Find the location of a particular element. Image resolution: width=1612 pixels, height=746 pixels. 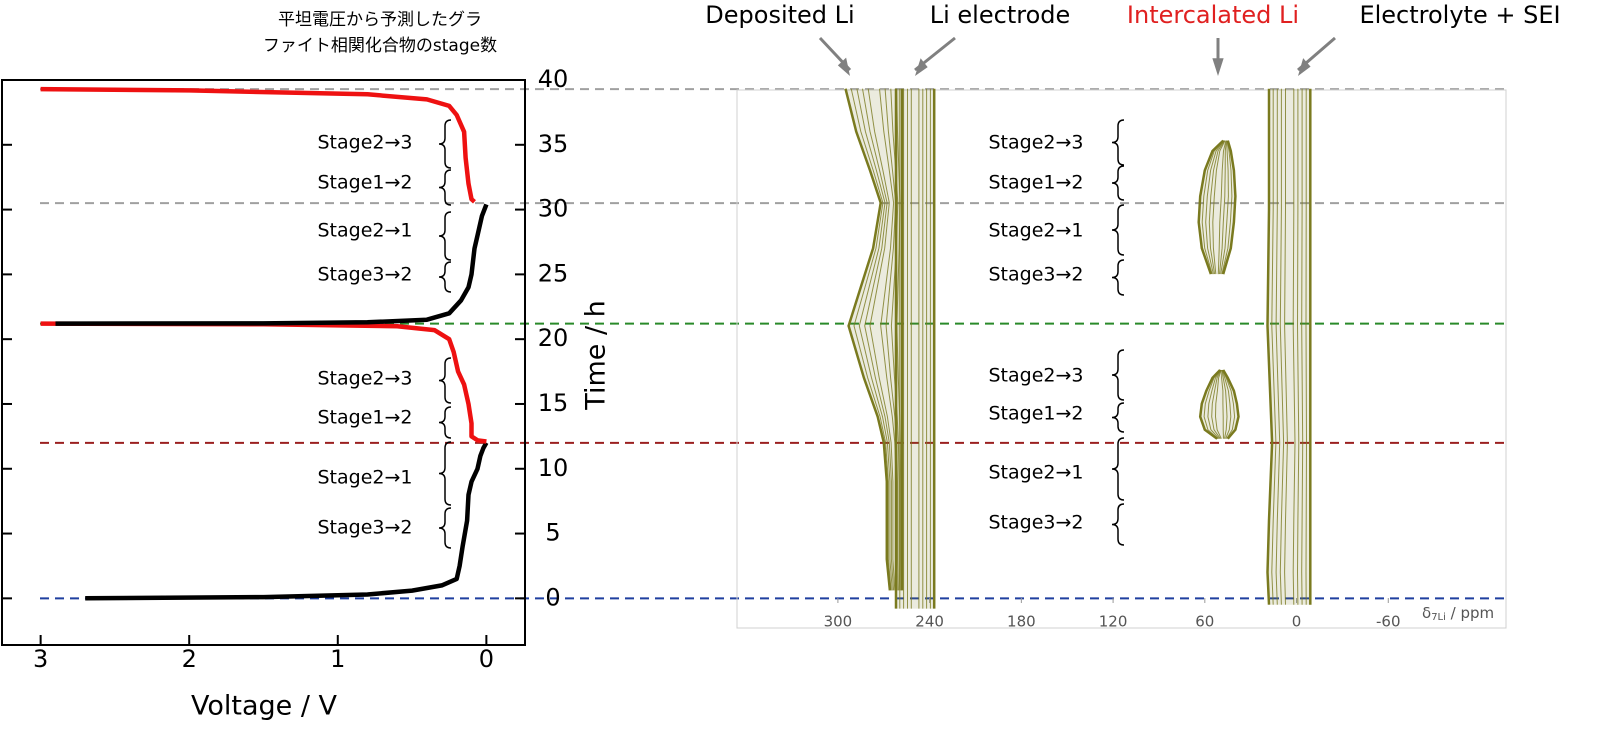

x-tick-label: -60 is located at coordinates (1388, 622).